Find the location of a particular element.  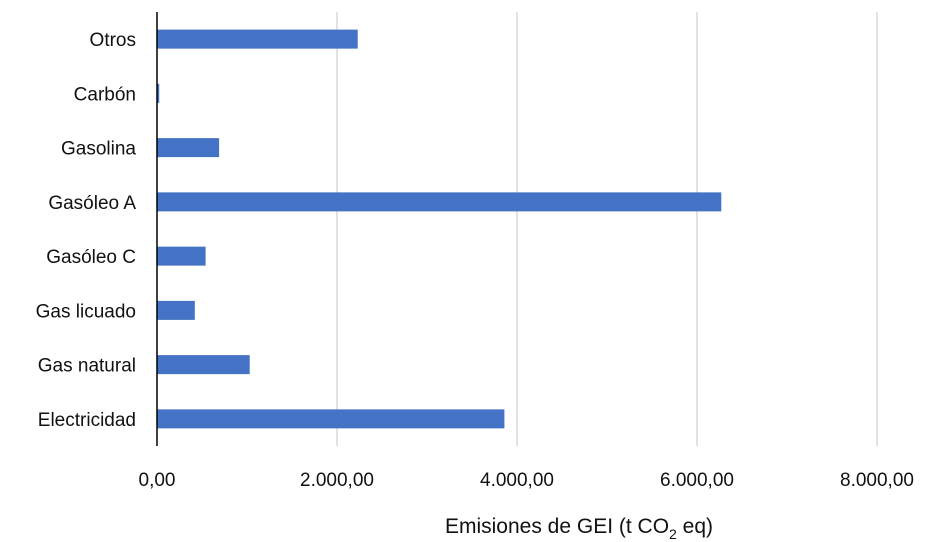

x-axis-title: Emisiones de GEI (t CO2 eq) is located at coordinates (579, 528).